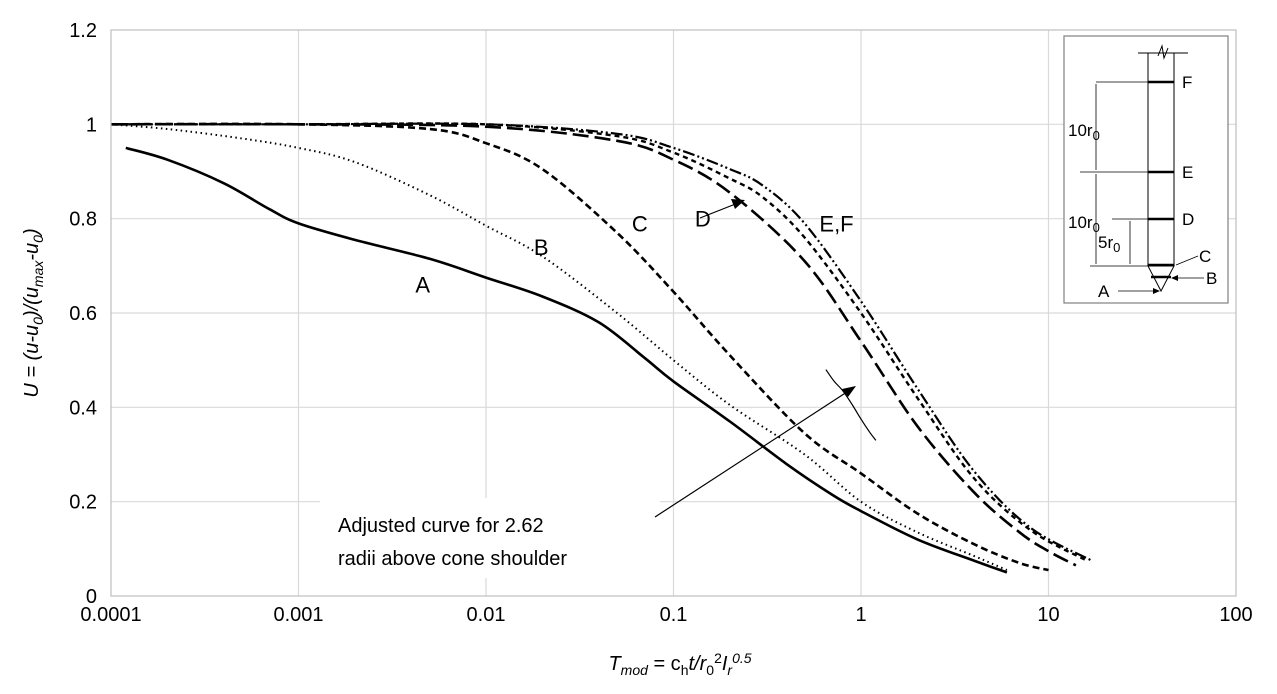 Image resolution: width=1277 pixels, height=694 pixels. Describe the element at coordinates (490, 538) in the screenshot. I see `annotation-background` at that location.